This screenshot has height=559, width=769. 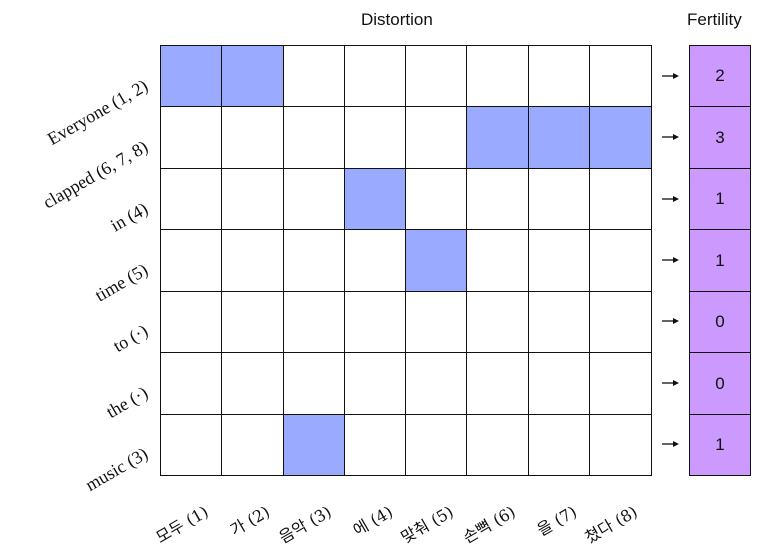 I want to click on target-word-label: 손뼉 (6), so click(x=489, y=525).